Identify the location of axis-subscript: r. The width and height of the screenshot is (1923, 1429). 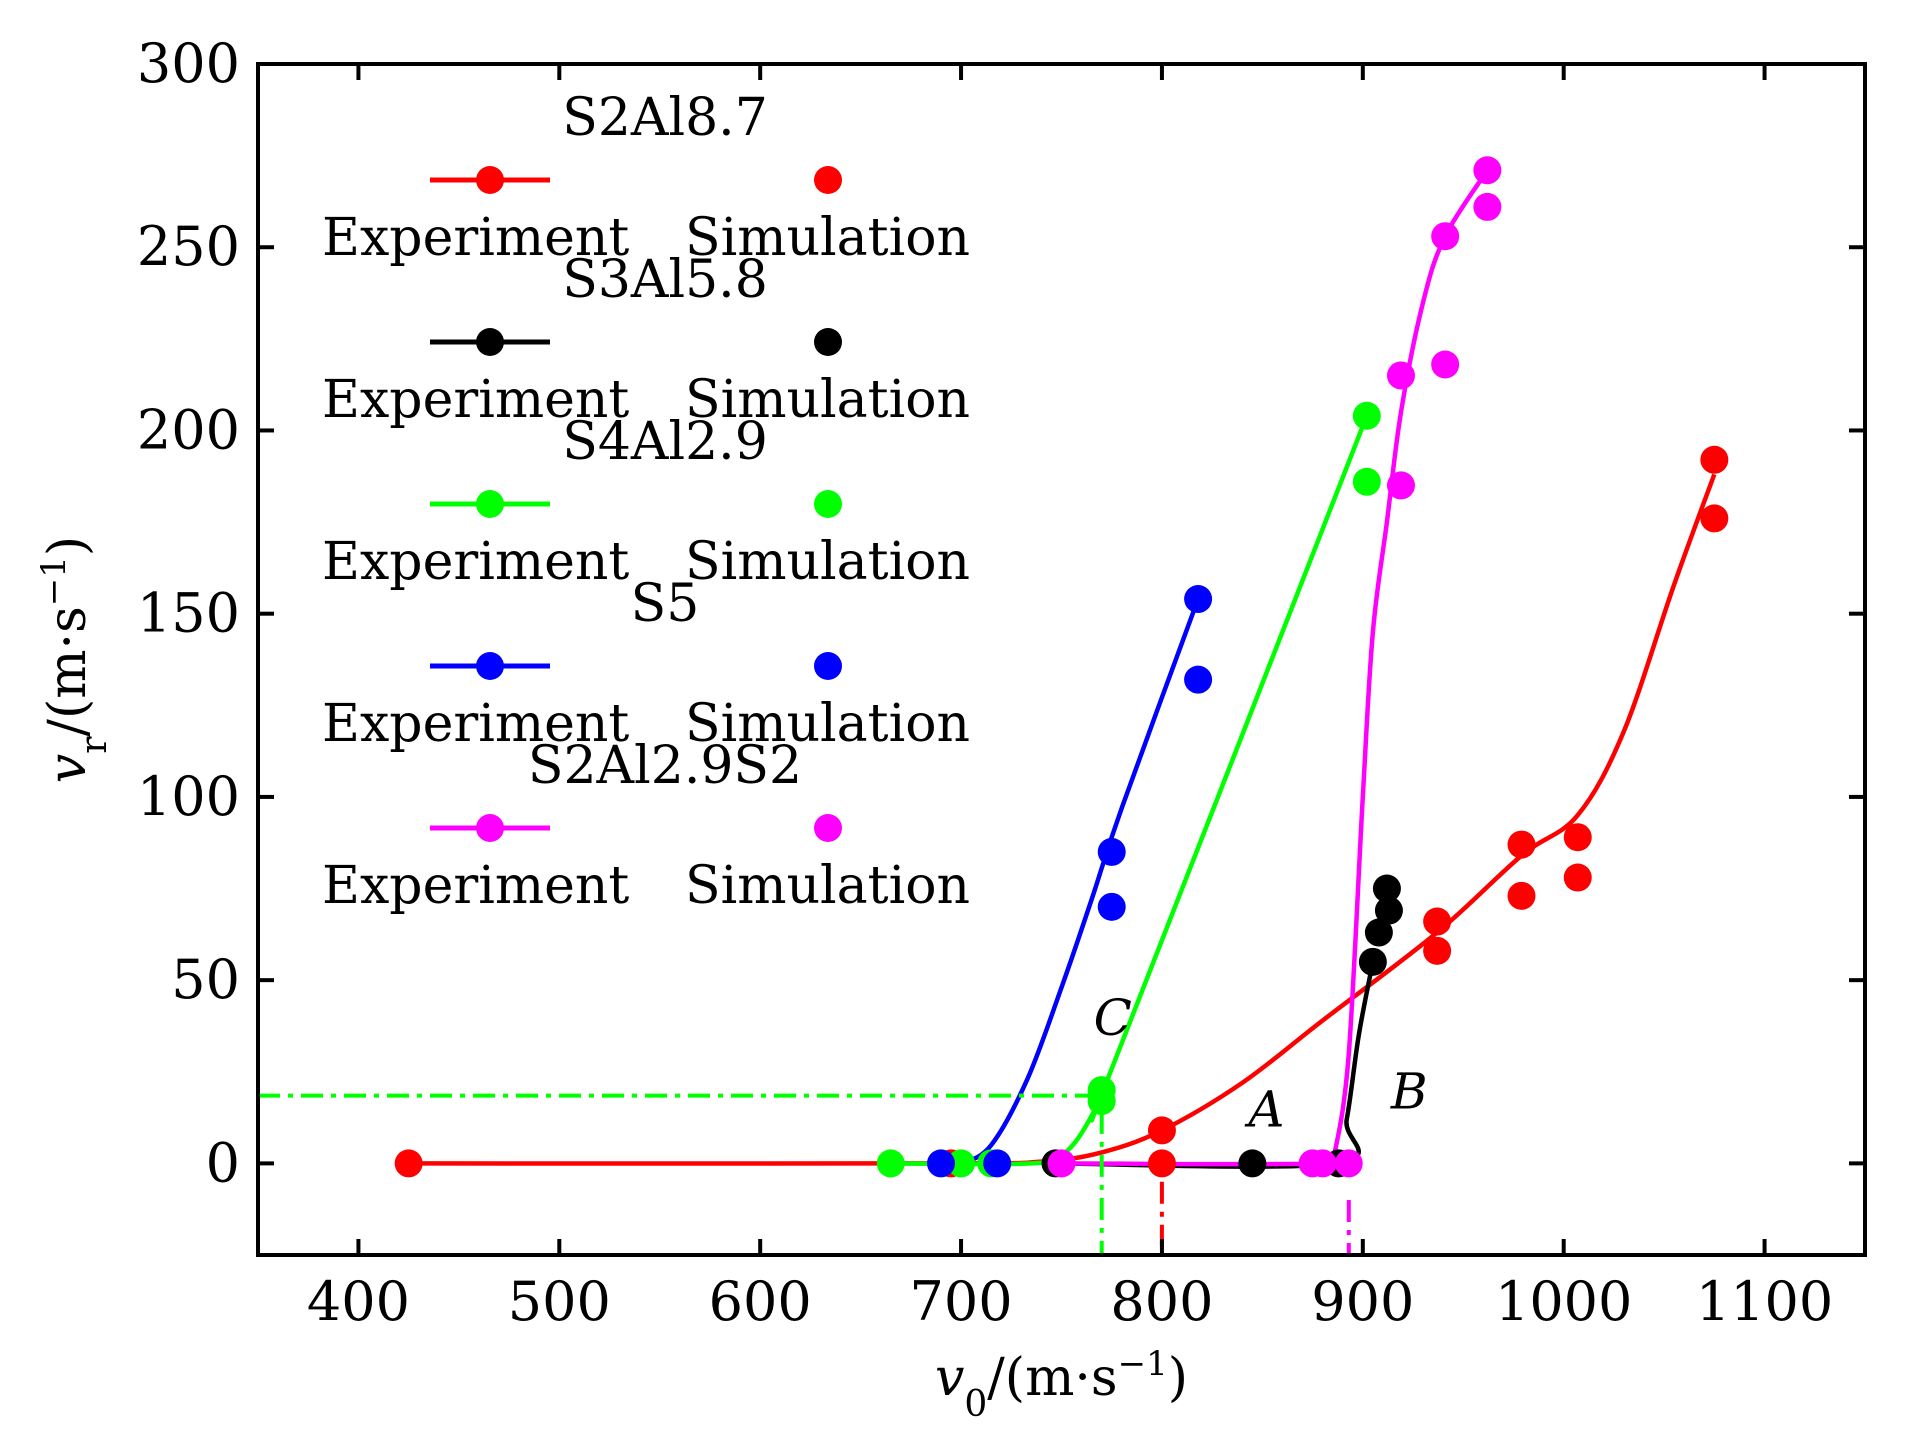
(94, 745).